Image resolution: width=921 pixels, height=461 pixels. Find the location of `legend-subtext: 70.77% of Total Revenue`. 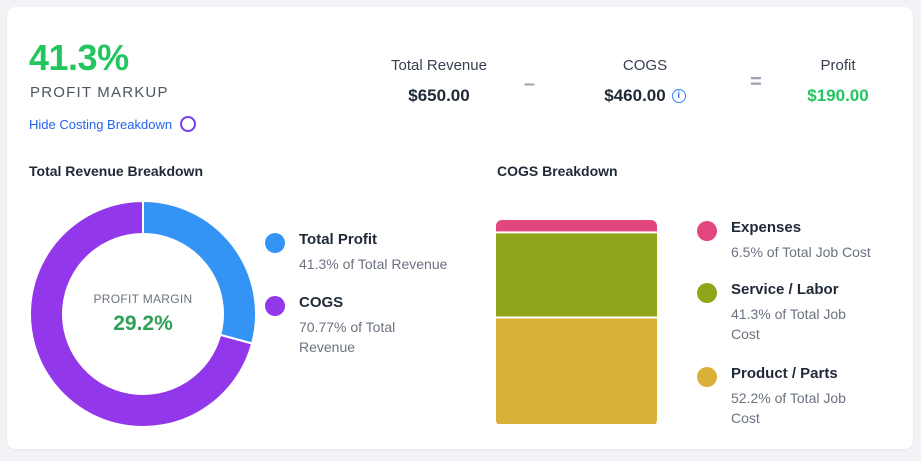

legend-subtext: 70.77% of Total Revenue is located at coordinates (347, 337).